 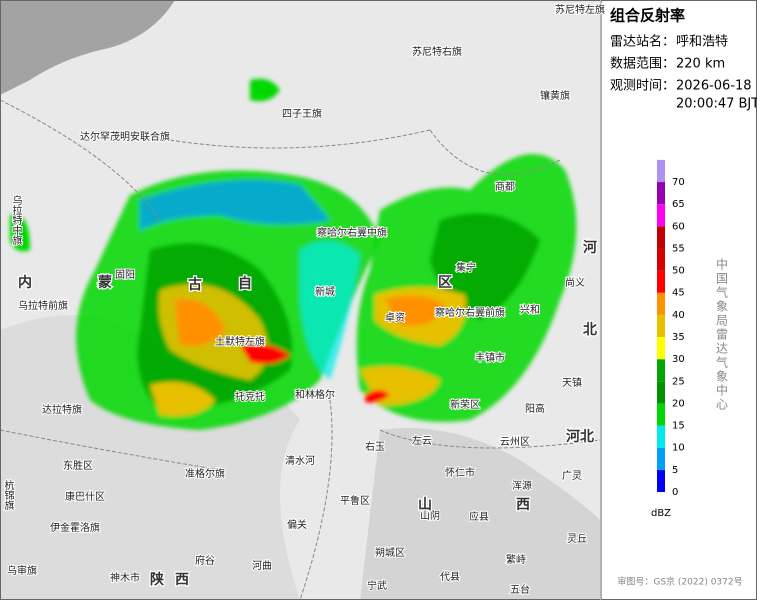 I want to click on region-label: 陕, so click(x=157, y=579).